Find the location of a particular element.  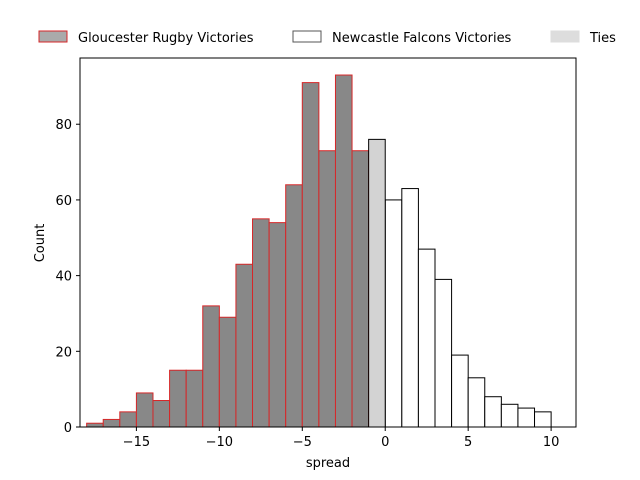

x-tick-label: −15 is located at coordinates (136, 442).